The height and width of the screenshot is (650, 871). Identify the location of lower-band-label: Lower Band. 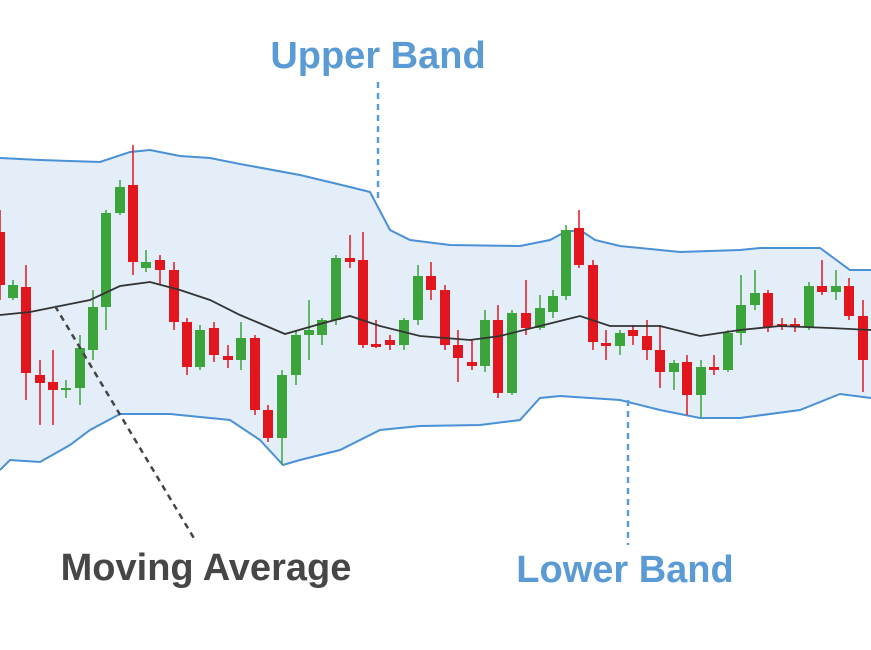
(624, 570).